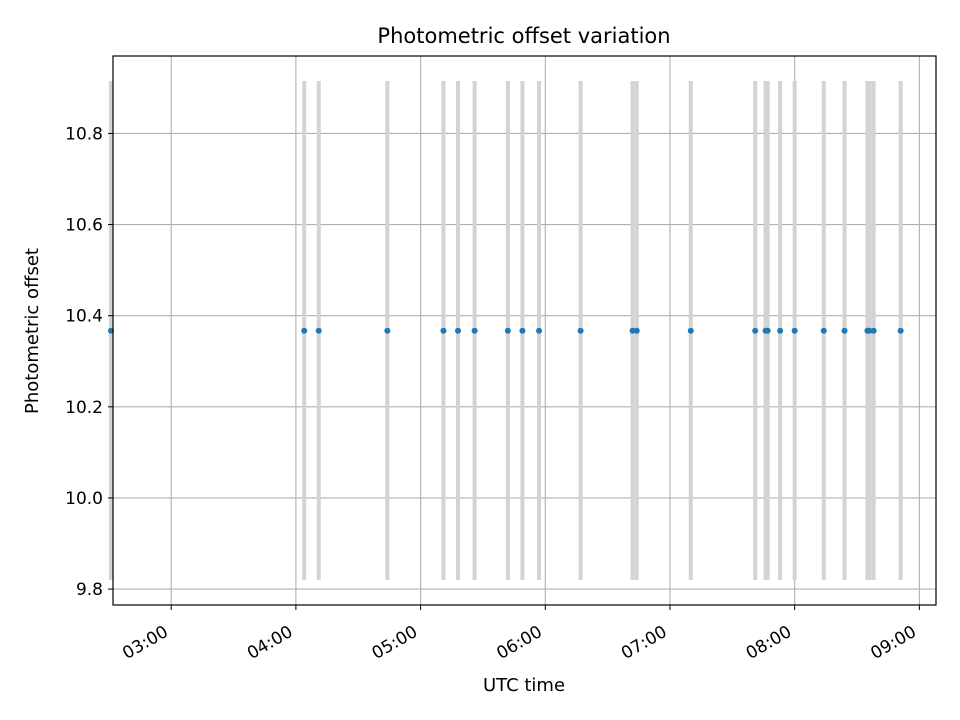 This screenshot has height=720, width=960. Describe the element at coordinates (84, 408) in the screenshot. I see `y-tick-label: 10.2` at that location.